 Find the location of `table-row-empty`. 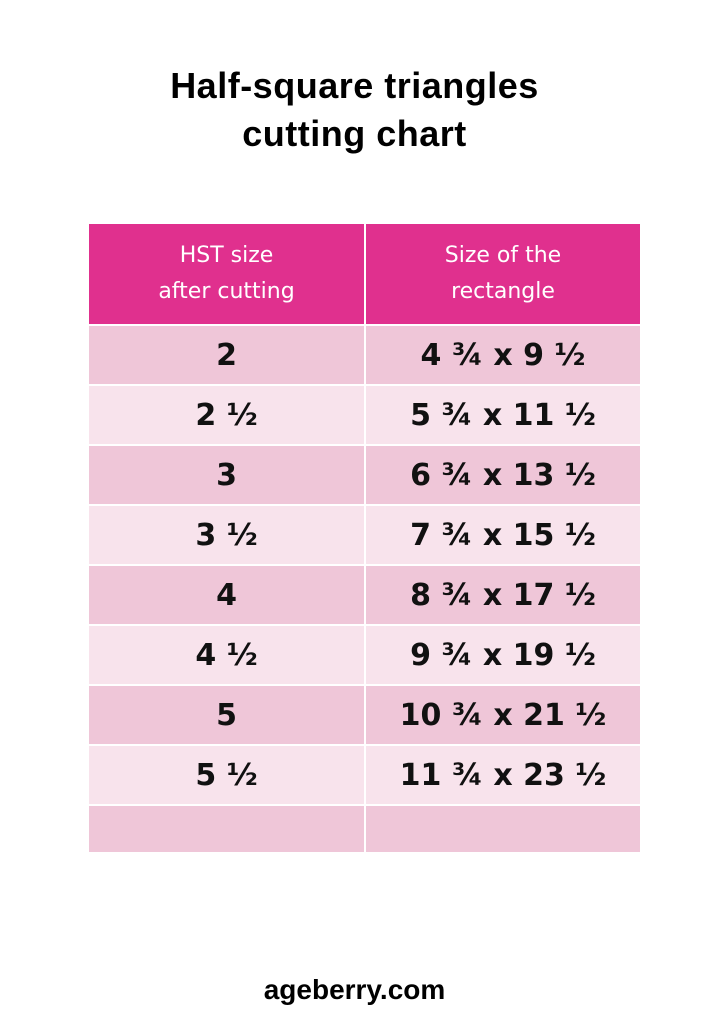

table-row-empty is located at coordinates (364, 828).